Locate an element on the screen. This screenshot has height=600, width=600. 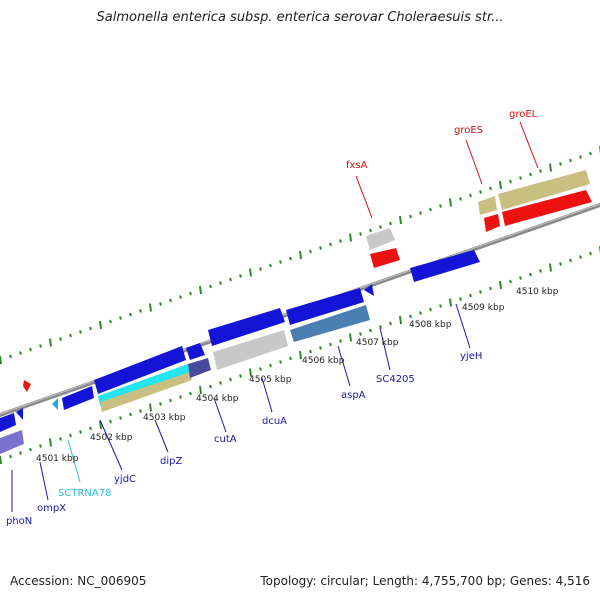
gene-label-fxsA: fxsA is located at coordinates (357, 165).